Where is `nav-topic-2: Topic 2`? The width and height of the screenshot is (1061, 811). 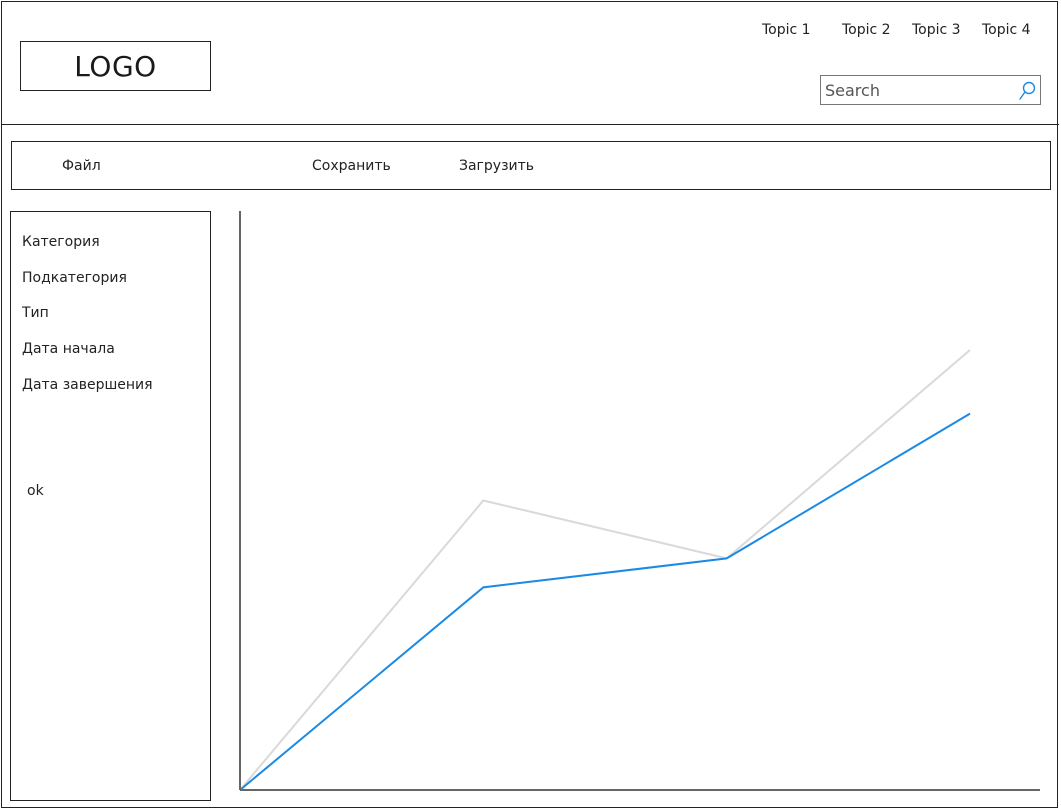 nav-topic-2: Topic 2 is located at coordinates (866, 30).